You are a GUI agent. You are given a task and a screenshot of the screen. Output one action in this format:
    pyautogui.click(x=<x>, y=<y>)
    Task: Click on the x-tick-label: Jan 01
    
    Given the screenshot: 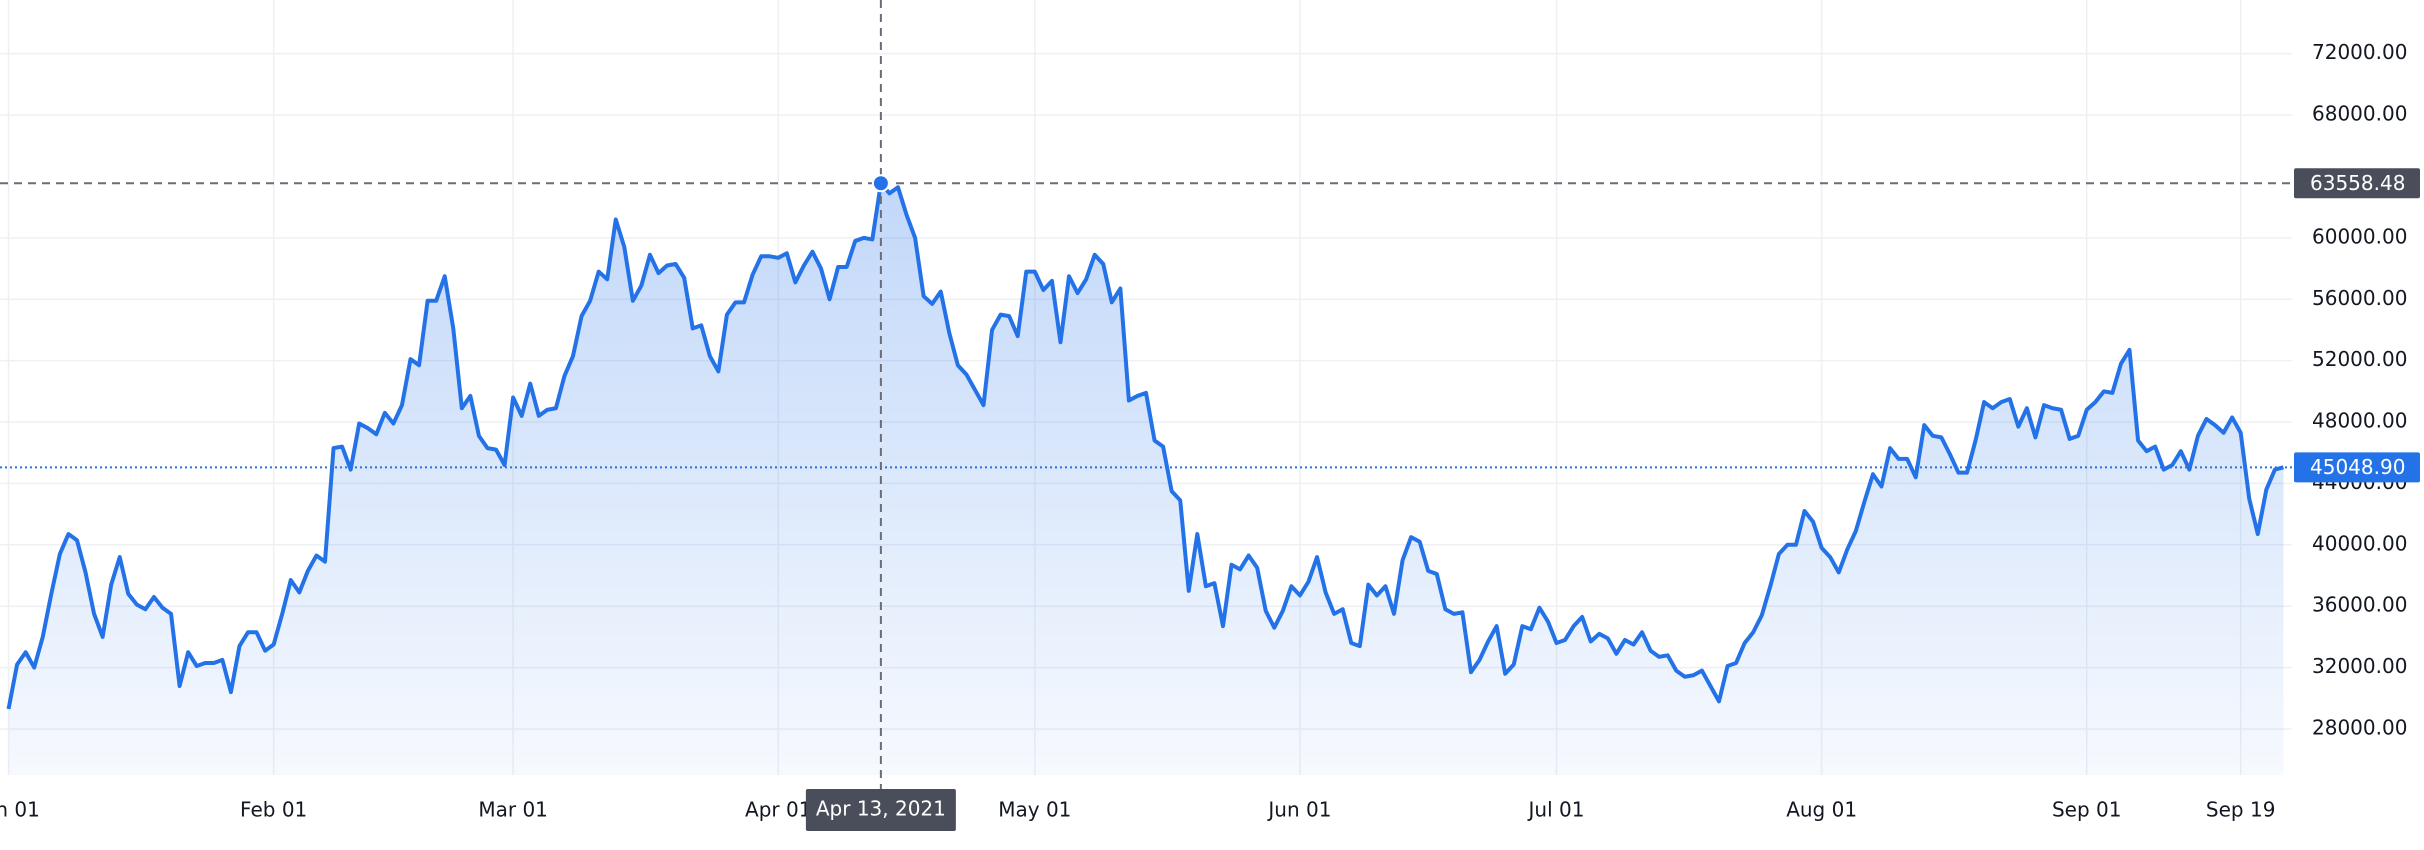 What is the action you would take?
    pyautogui.click(x=20, y=810)
    